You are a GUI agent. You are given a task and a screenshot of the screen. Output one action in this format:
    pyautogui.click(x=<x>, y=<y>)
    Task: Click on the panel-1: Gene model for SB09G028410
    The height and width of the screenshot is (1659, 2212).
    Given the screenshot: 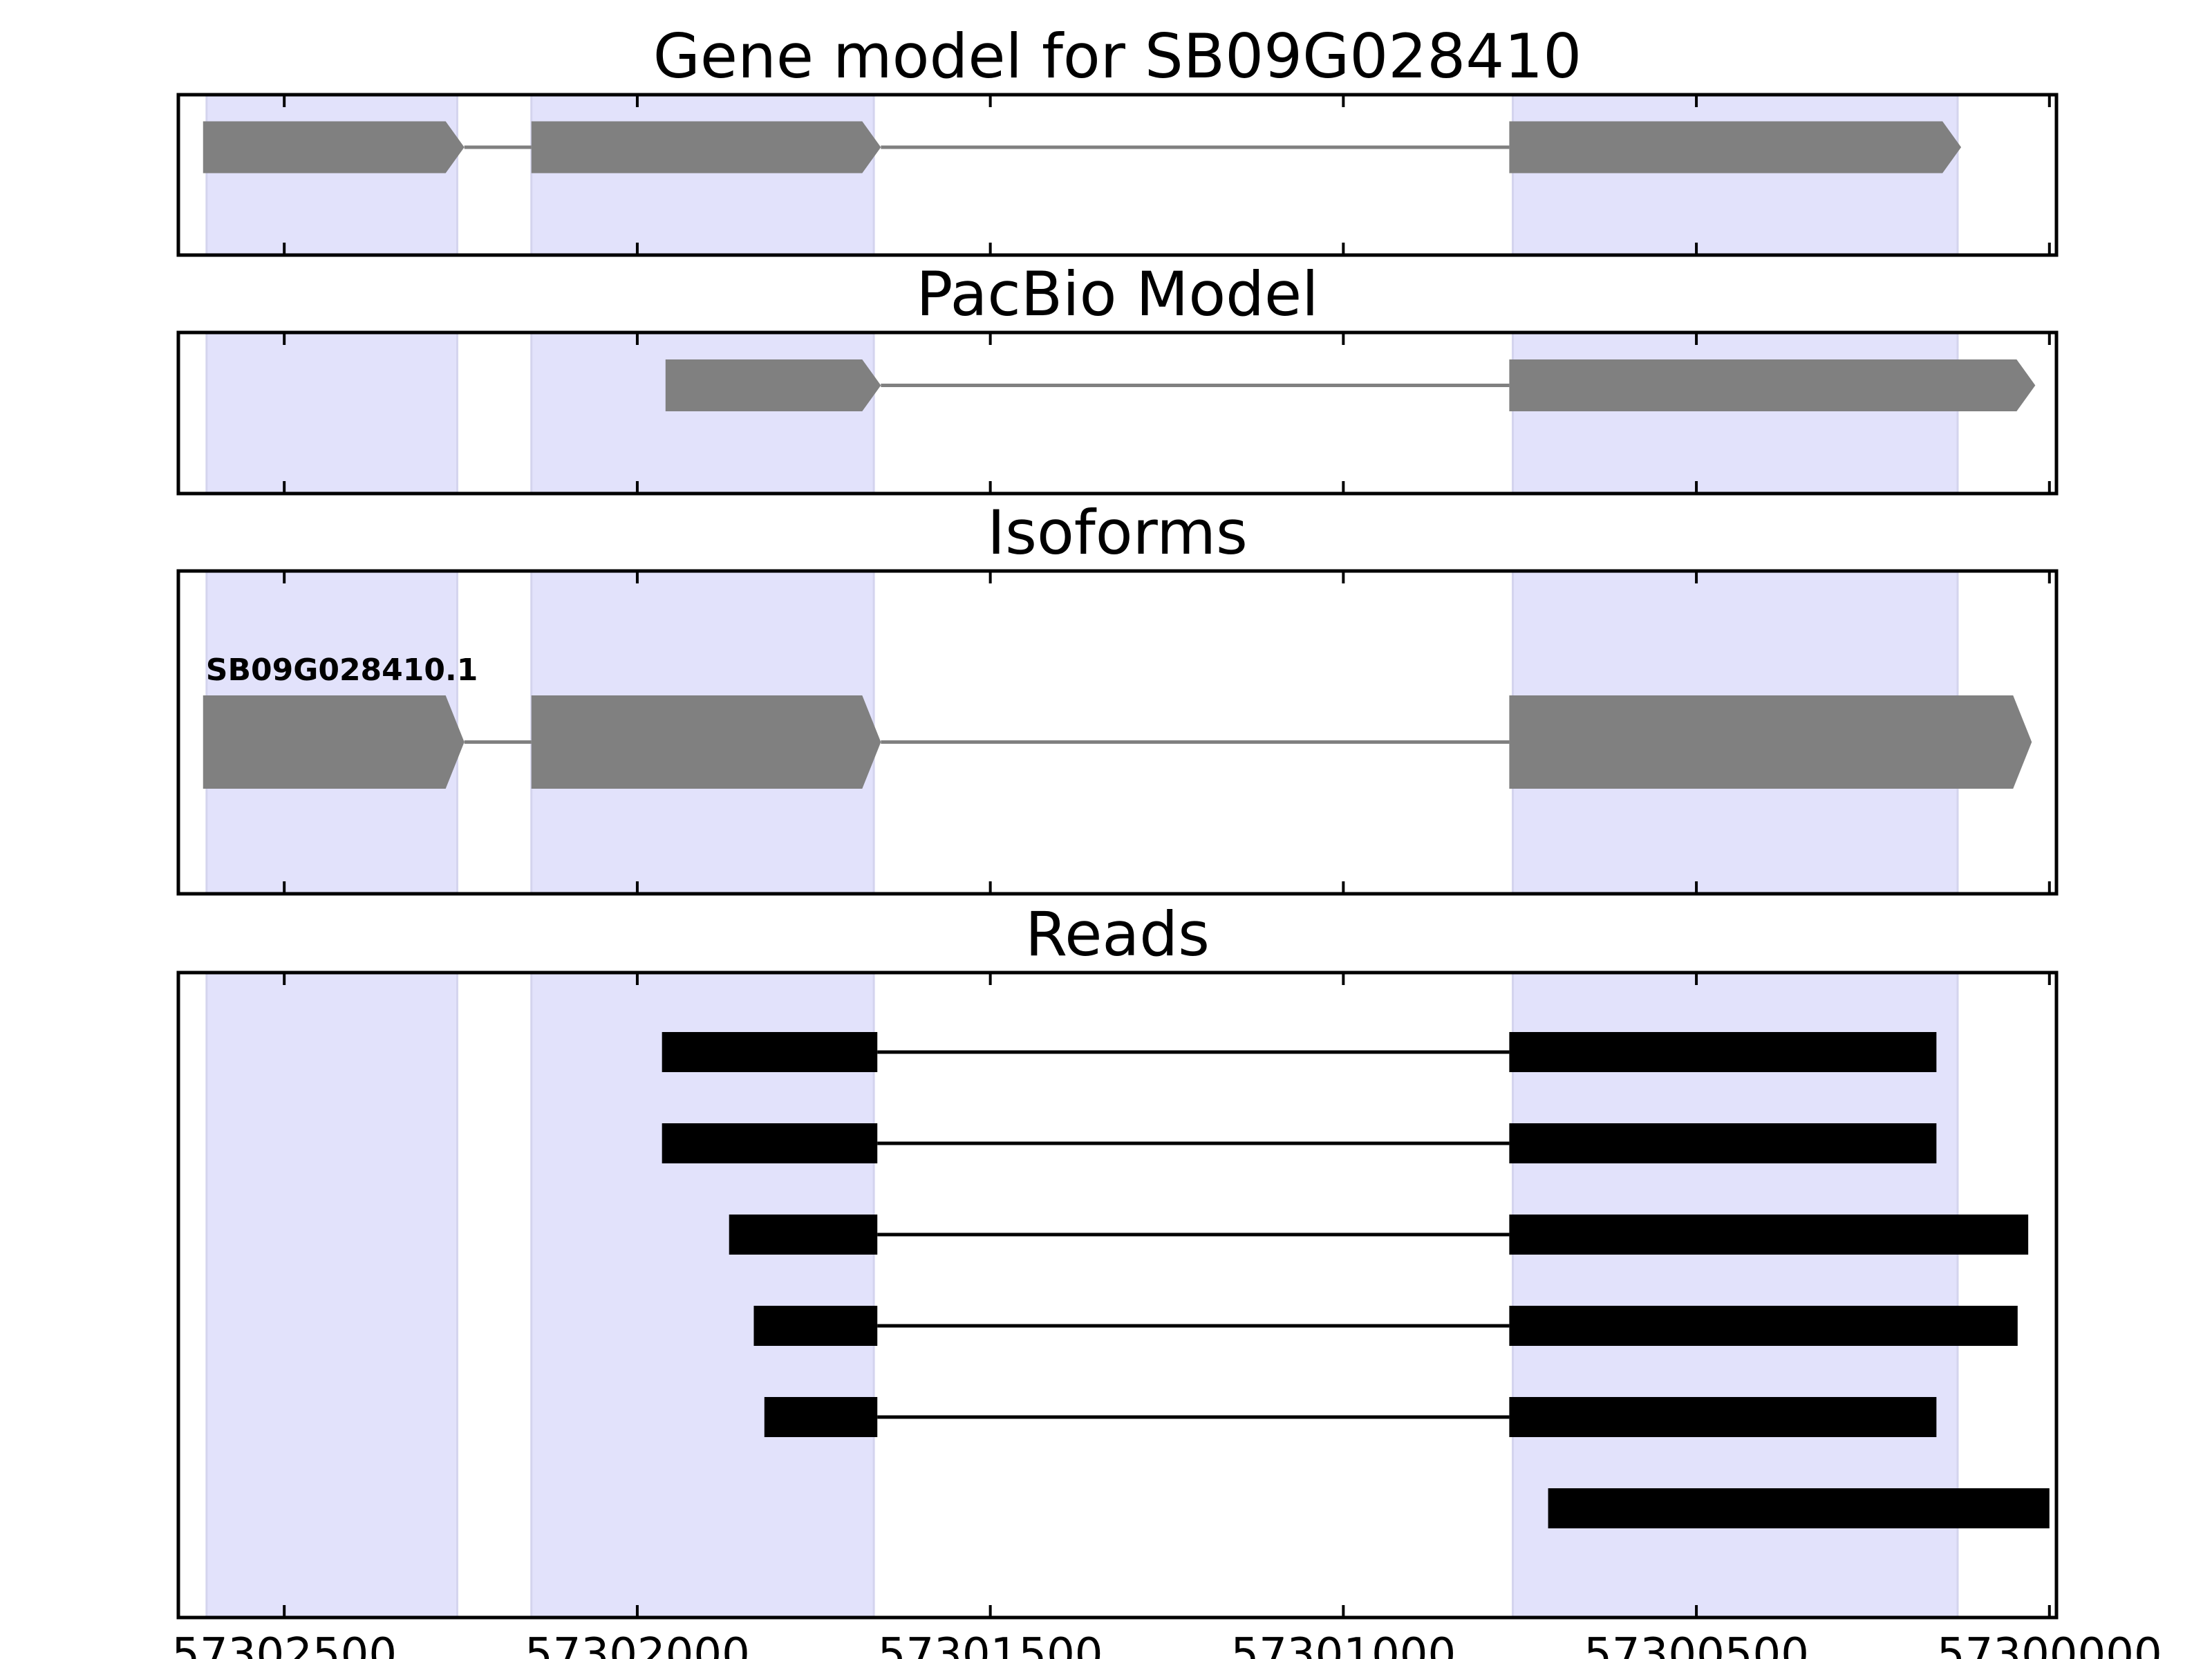 What is the action you would take?
    pyautogui.click(x=1117, y=139)
    